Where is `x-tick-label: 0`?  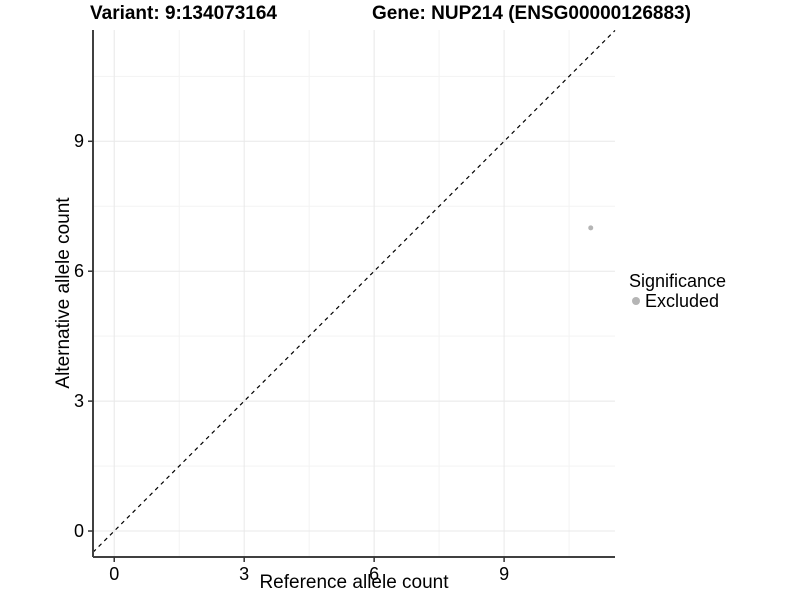 x-tick-label: 0 is located at coordinates (114, 574).